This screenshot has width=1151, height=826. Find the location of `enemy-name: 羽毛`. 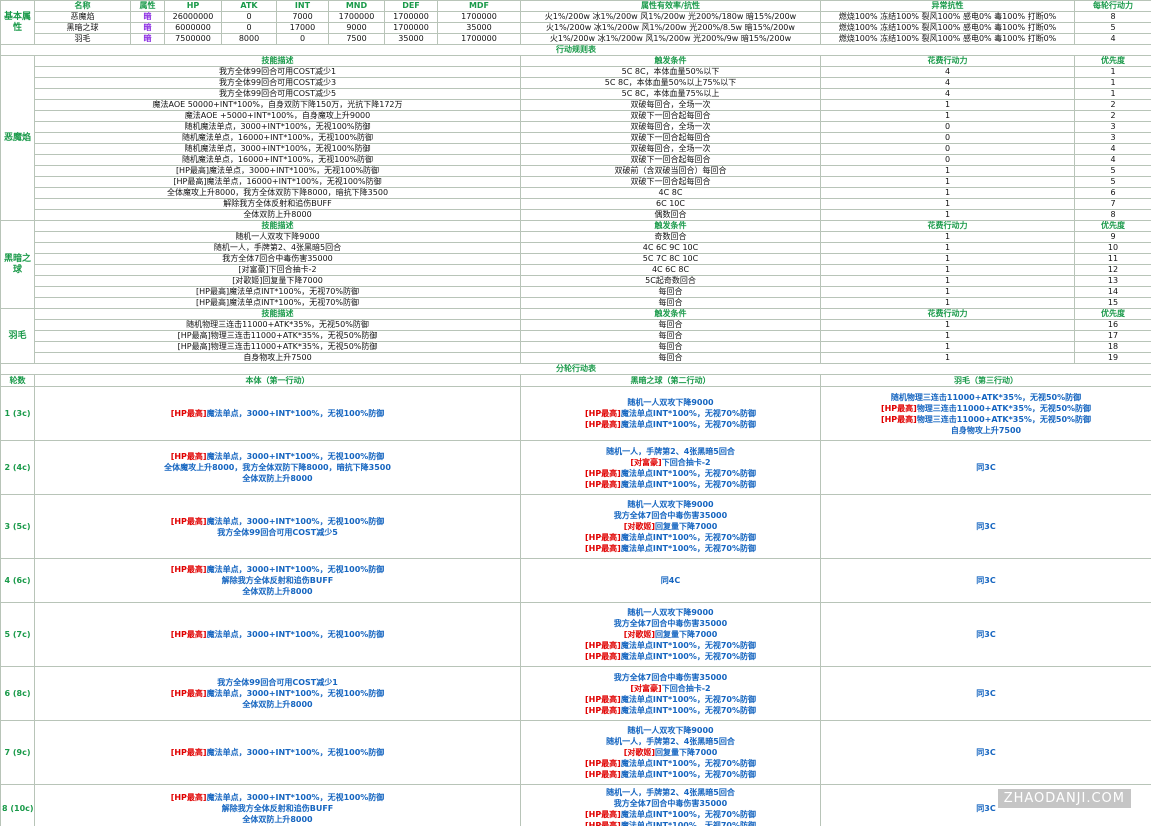

enemy-name: 羽毛 is located at coordinates (82, 39).